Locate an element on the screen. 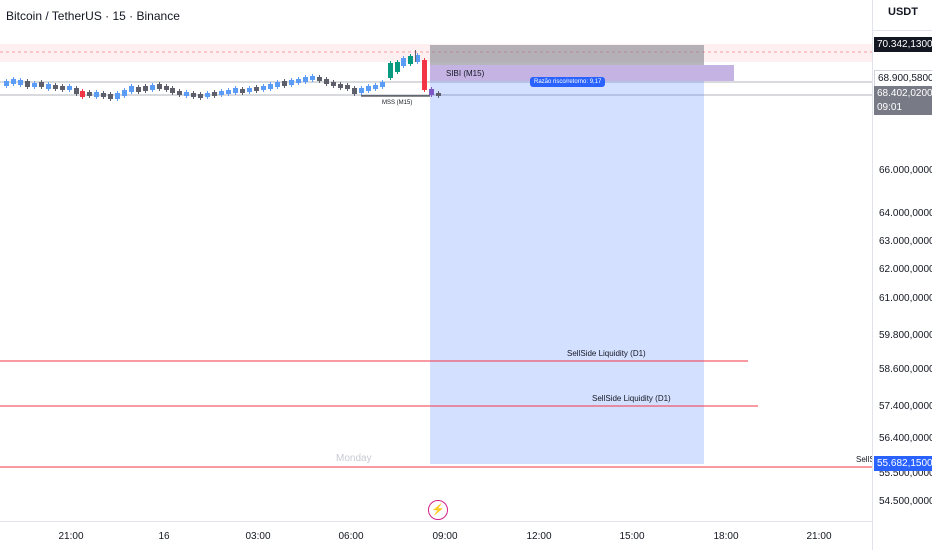 This screenshot has width=932, height=551. currency-divider is located at coordinates (902, 30).